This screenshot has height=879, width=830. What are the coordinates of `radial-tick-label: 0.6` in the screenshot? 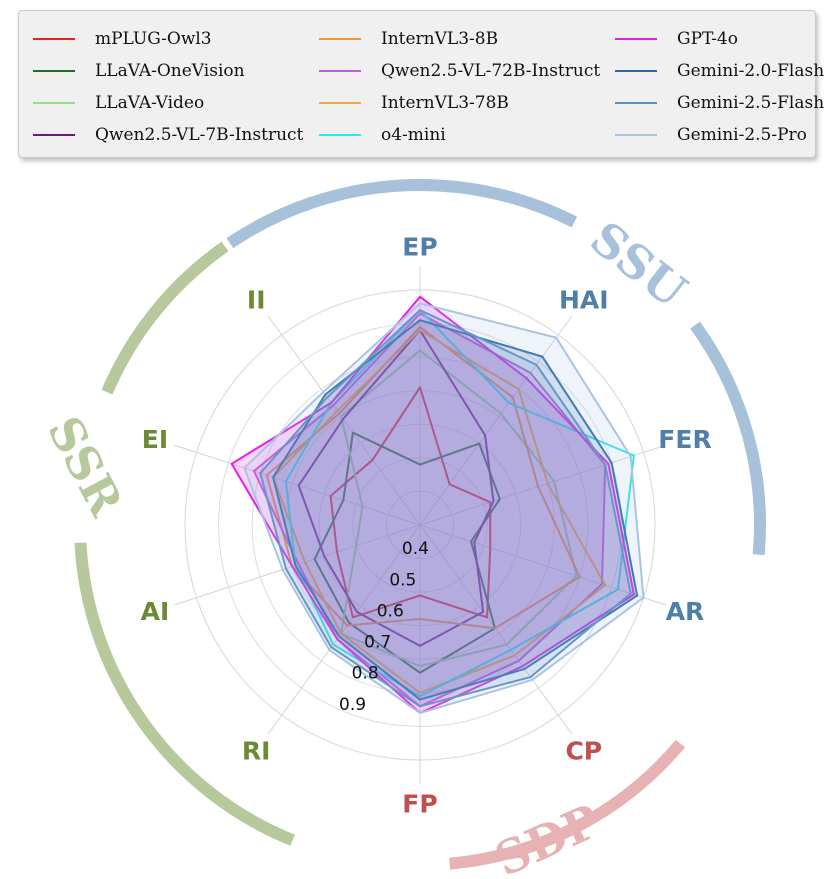 It's located at (390, 611).